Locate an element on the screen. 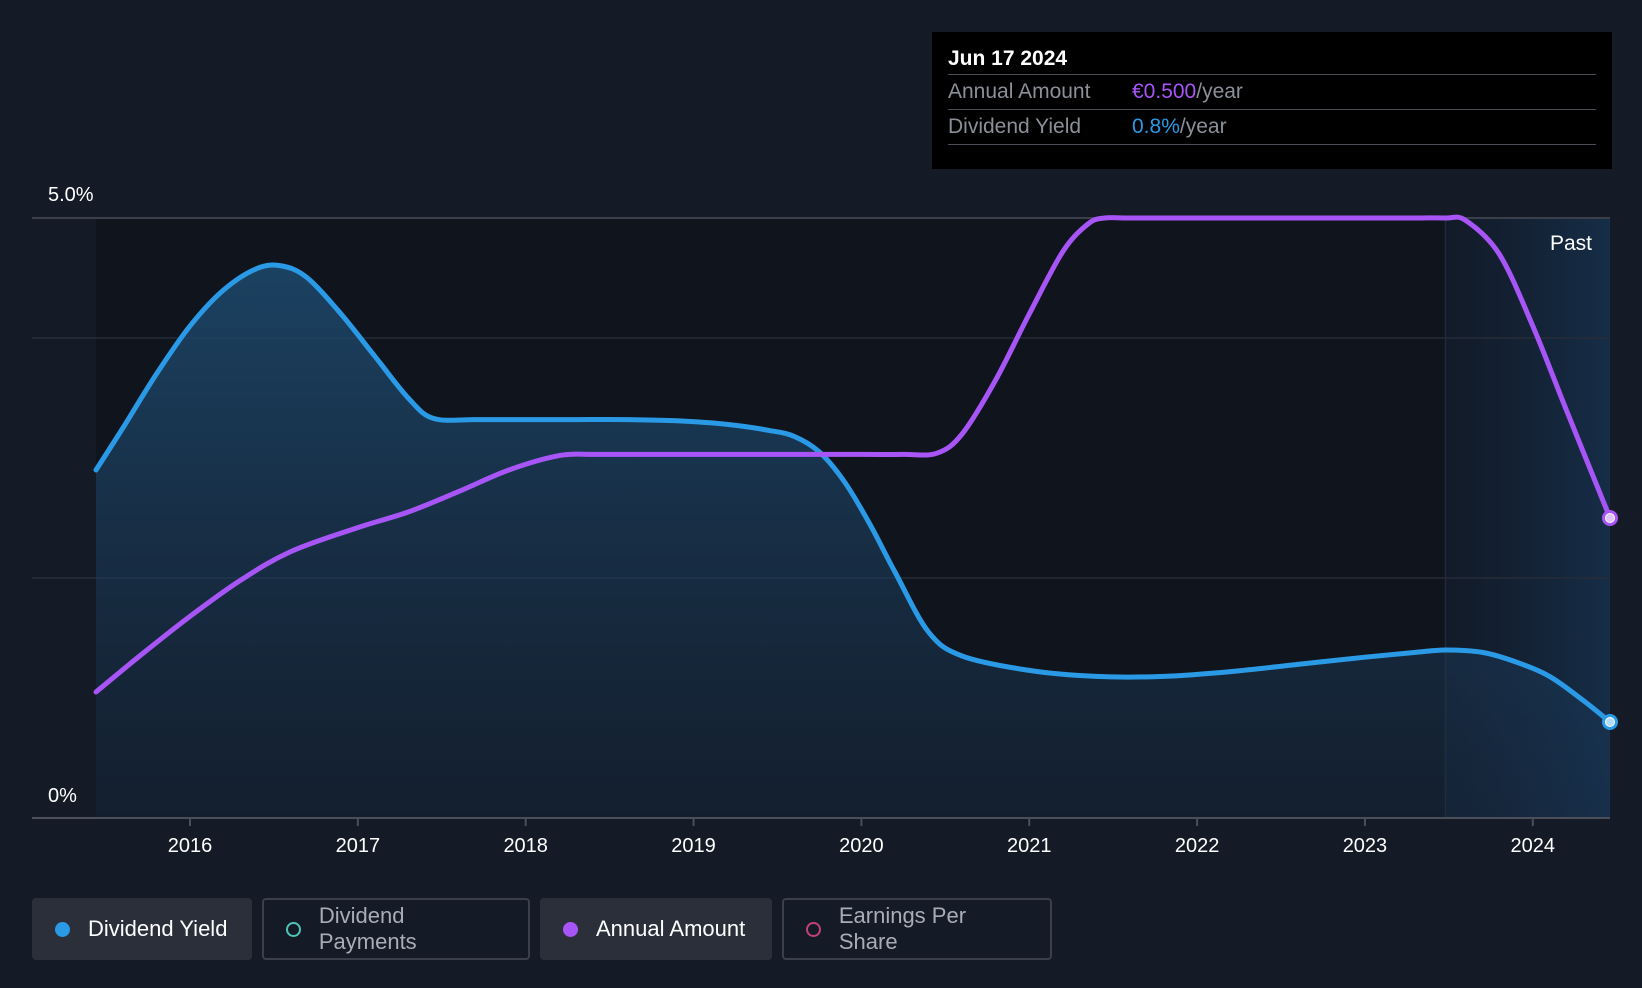  tooltip-label: Dividend Yield is located at coordinates (1015, 126).